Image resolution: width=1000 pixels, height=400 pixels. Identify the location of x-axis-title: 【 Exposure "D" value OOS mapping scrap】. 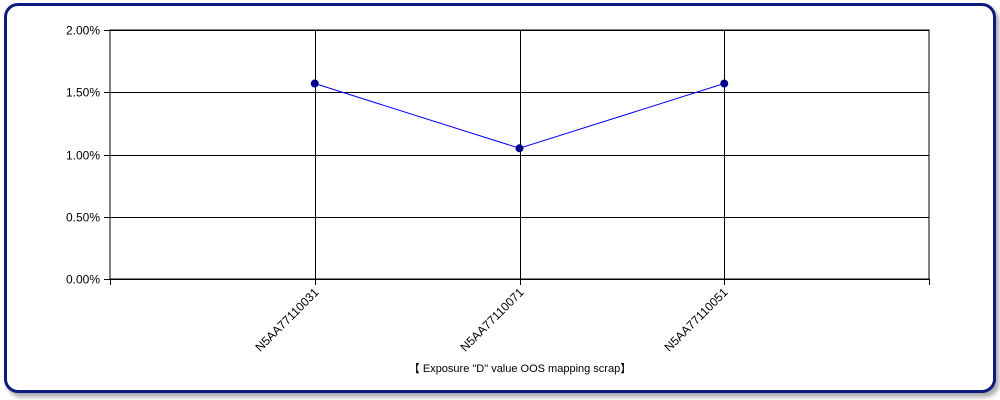
(520, 368).